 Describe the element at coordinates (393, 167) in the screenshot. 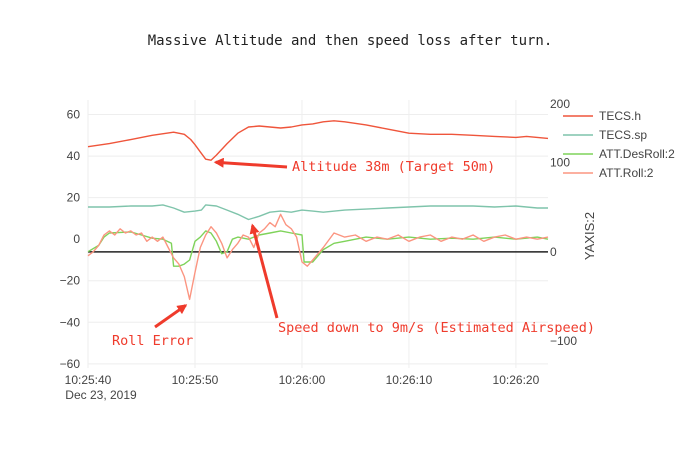

I see `annotation-altitude: Altitude 38m (Target 50m)` at that location.